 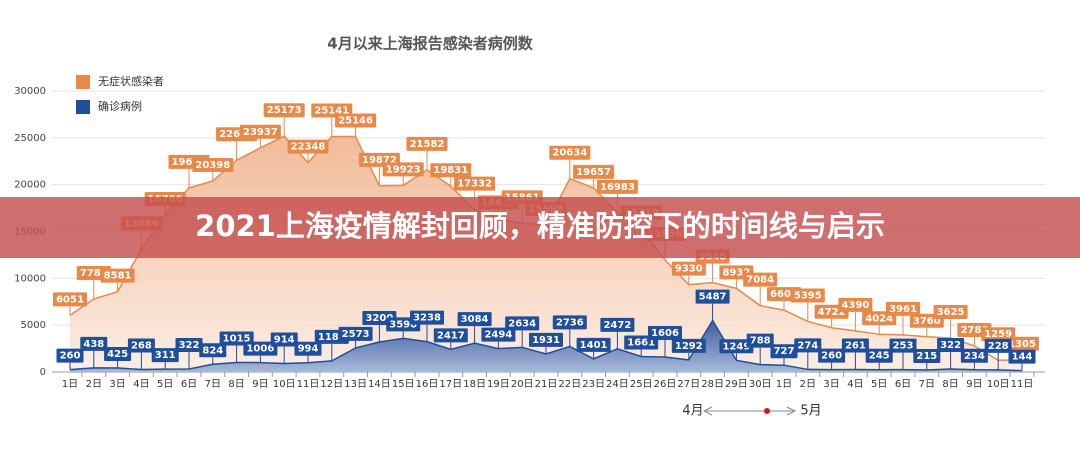 What do you see at coordinates (30, 185) in the screenshot?
I see `y-tick-label: 20000` at bounding box center [30, 185].